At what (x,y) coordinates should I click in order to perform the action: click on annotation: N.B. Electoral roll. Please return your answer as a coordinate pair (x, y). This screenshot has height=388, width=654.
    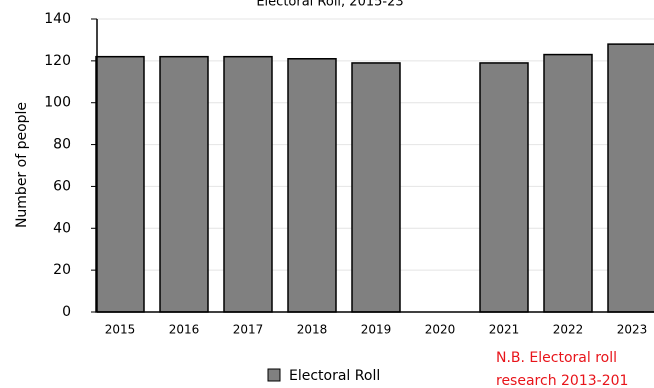
    Looking at the image, I should click on (556, 358).